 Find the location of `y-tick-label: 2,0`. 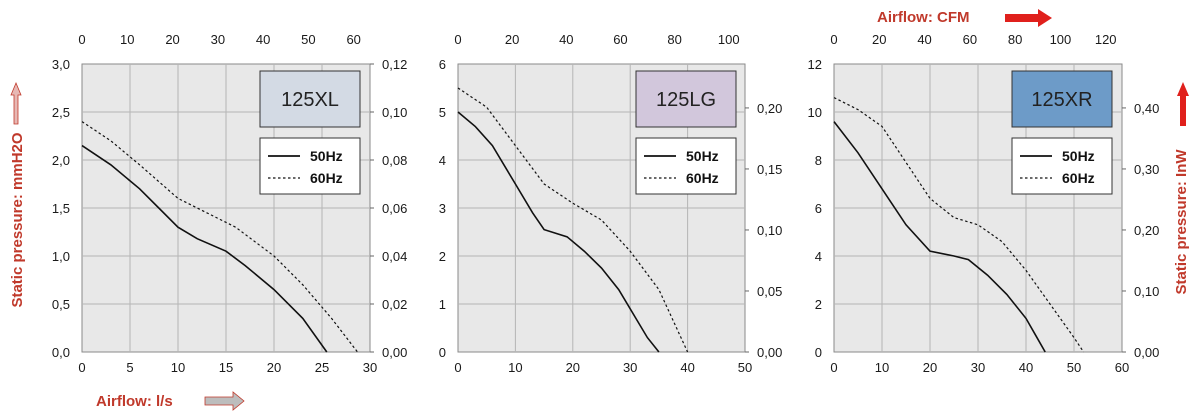

y-tick-label: 2,0 is located at coordinates (61, 160).